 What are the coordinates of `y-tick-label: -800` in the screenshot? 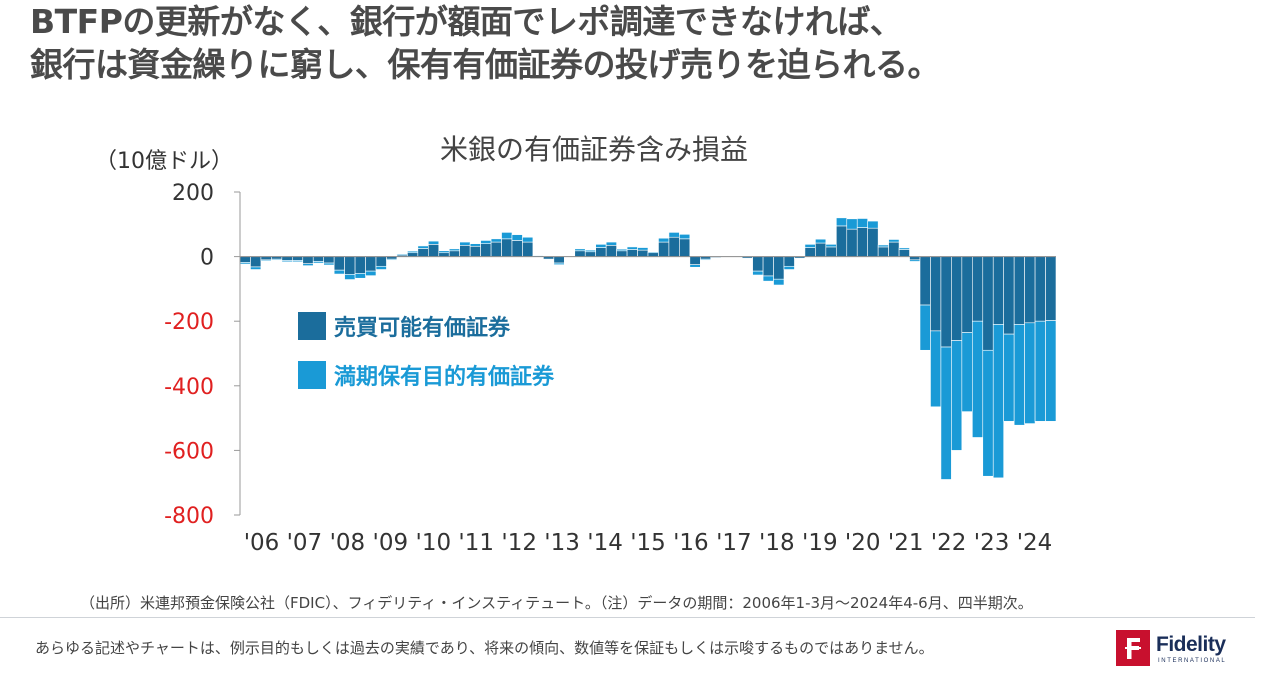 It's located at (189, 516).